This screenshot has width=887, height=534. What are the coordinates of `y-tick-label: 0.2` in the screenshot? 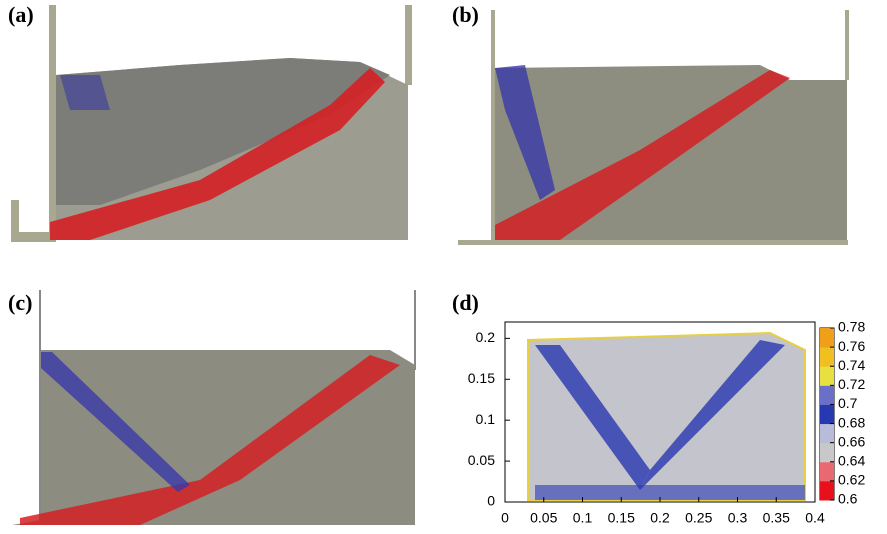 It's located at (486, 337).